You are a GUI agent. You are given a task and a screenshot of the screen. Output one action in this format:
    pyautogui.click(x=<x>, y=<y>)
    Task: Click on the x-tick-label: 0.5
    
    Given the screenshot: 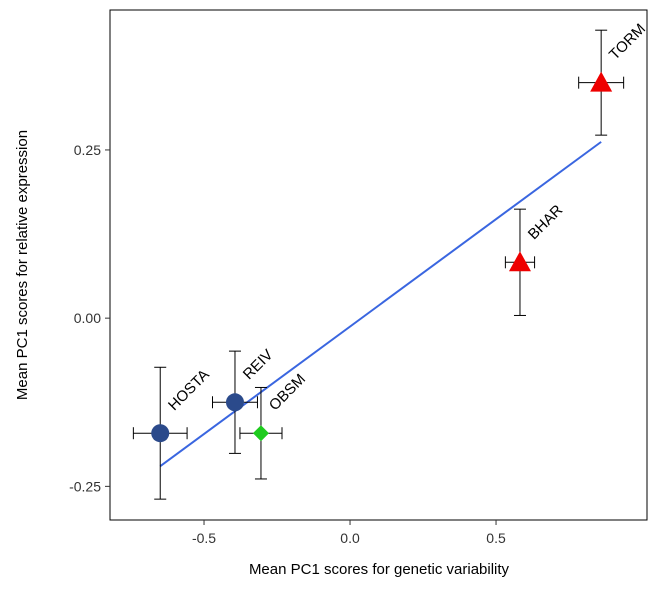 What is the action you would take?
    pyautogui.click(x=496, y=538)
    